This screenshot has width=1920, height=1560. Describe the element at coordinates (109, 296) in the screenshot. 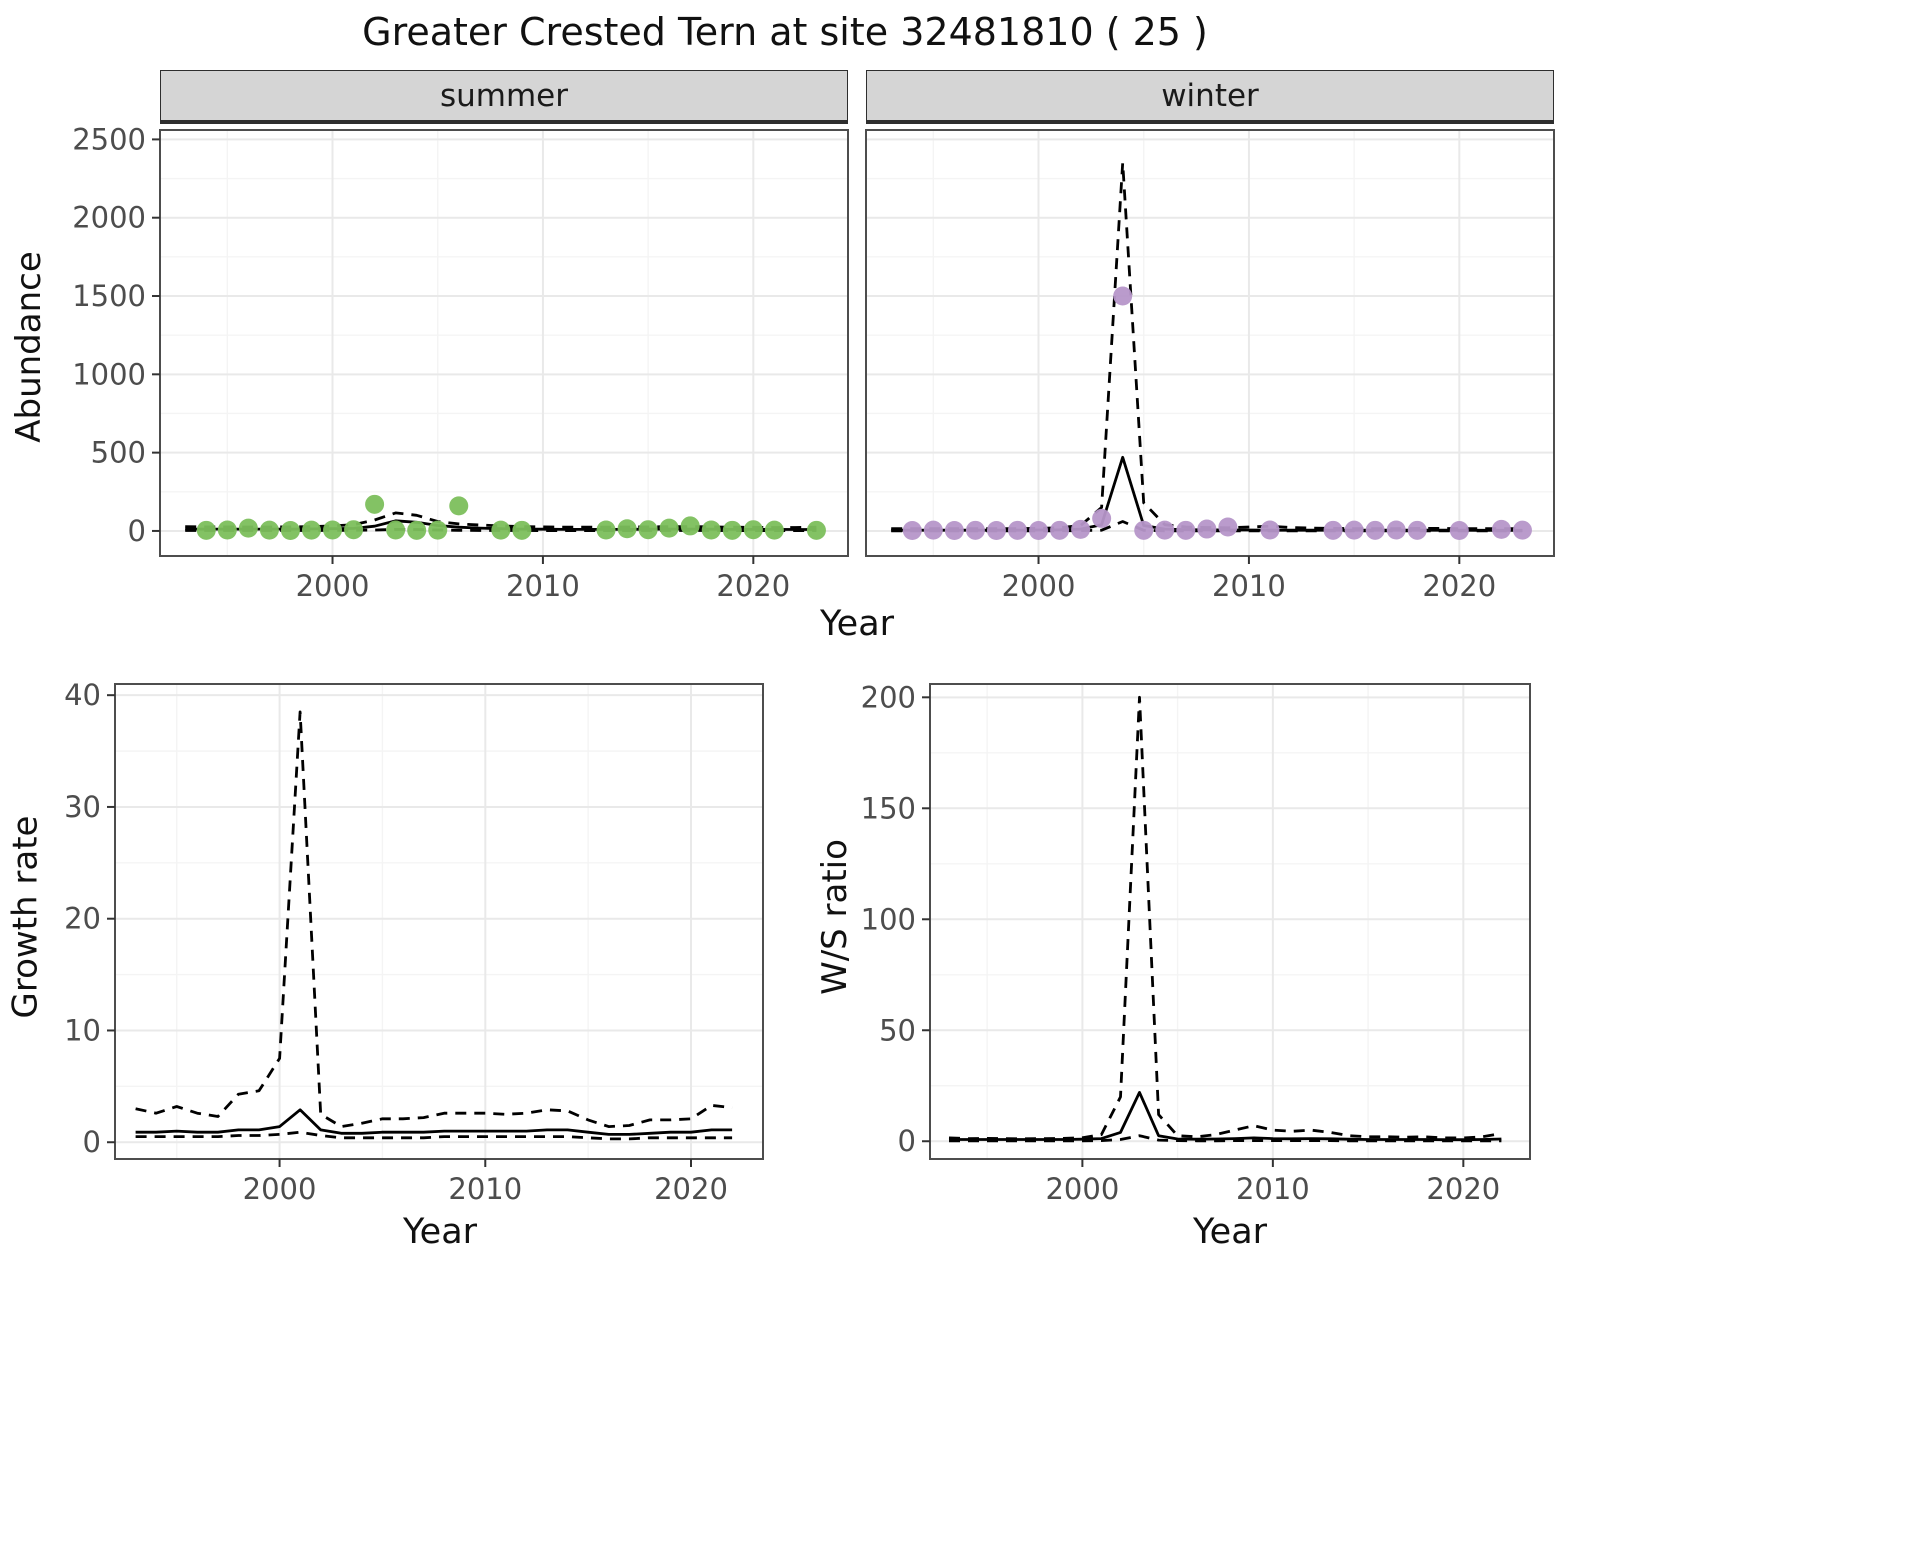

I see `svg-text: 1500` at that location.